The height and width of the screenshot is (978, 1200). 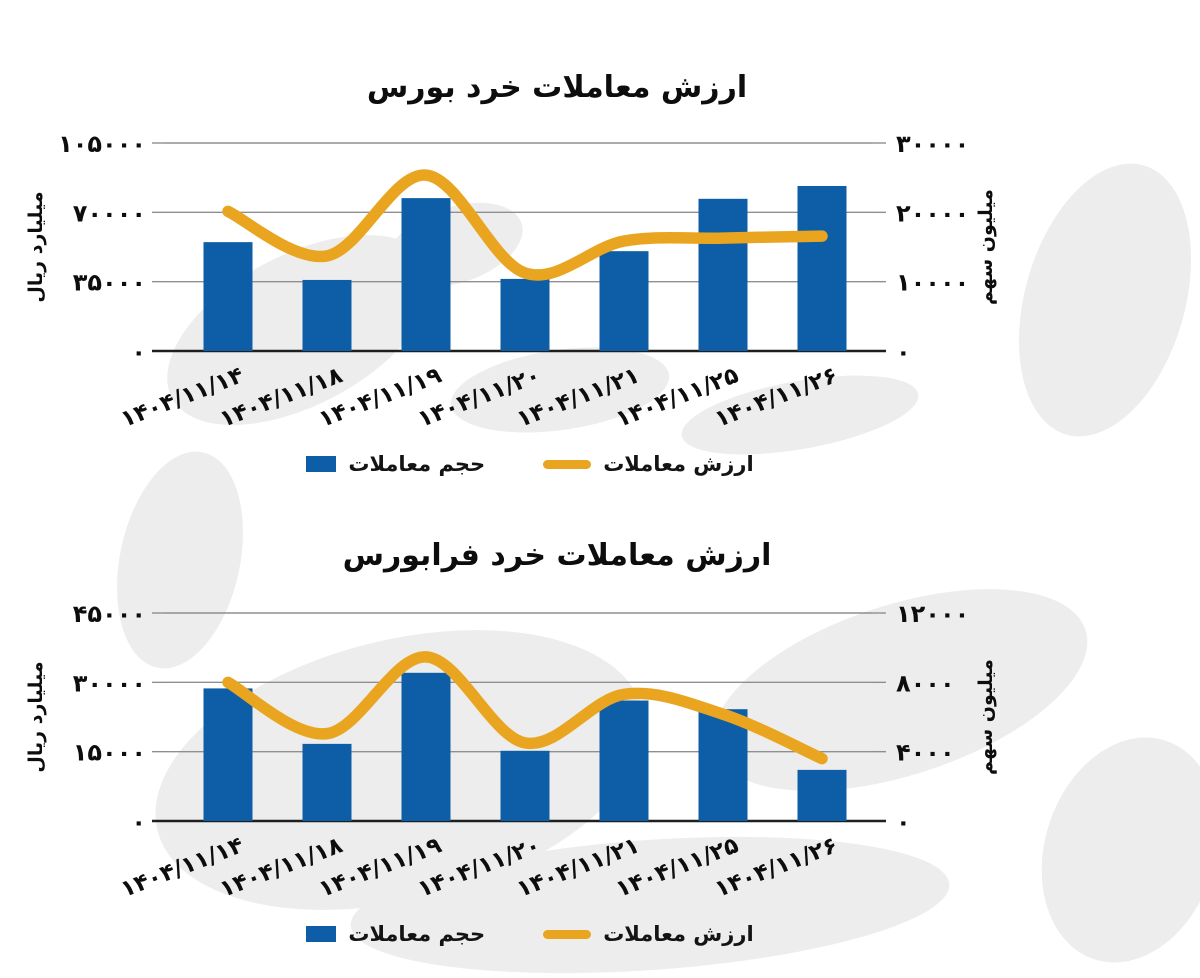 I want to click on chart-title-farabourse: ارزش معاملات خرد فرابورس, so click(x=557, y=555).